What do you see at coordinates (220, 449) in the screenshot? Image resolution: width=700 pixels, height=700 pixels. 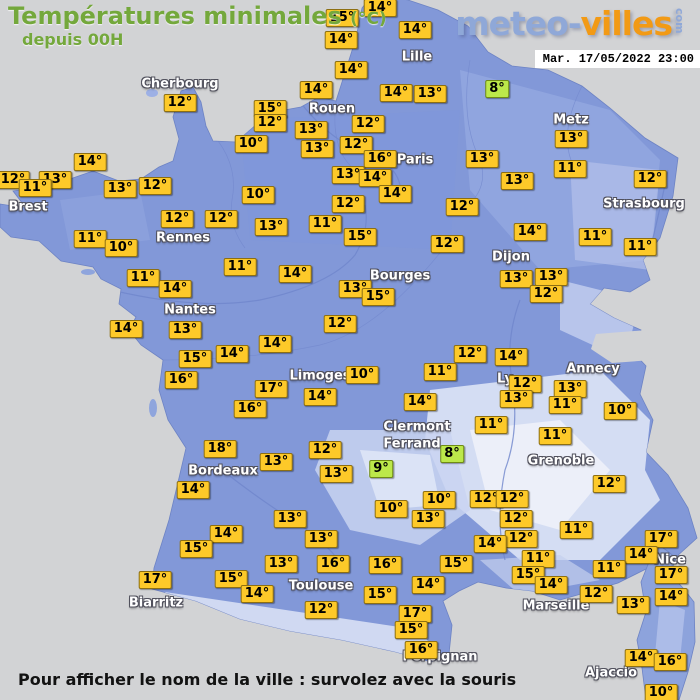 I see `temp-badge: 18°` at bounding box center [220, 449].